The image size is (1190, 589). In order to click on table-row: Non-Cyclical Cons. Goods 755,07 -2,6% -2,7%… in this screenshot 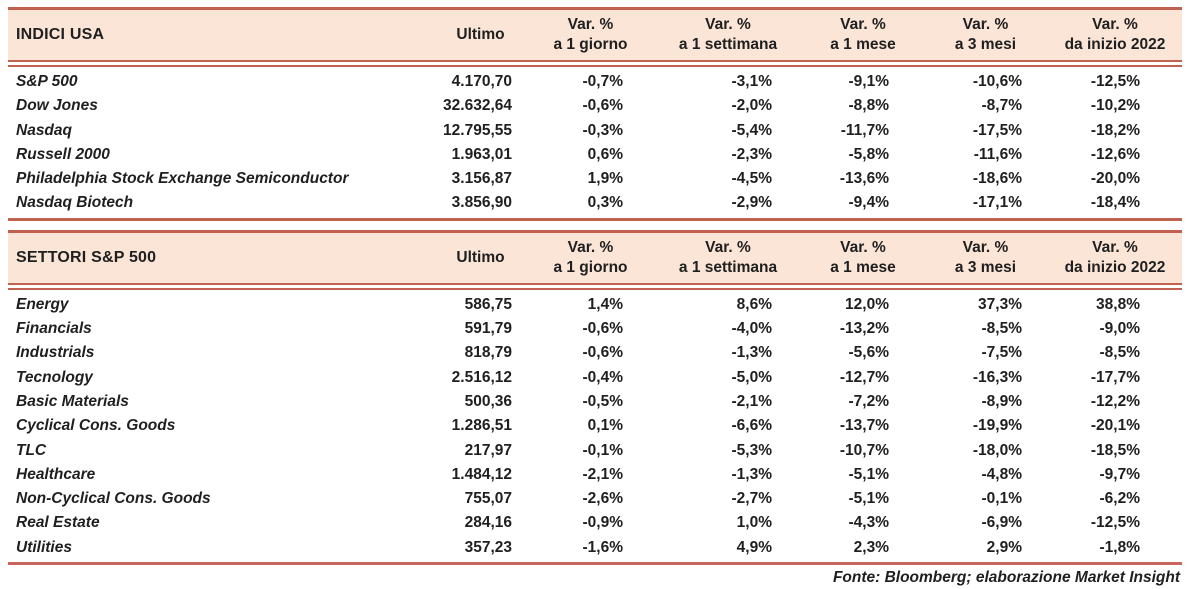, I will do `click(595, 499)`.